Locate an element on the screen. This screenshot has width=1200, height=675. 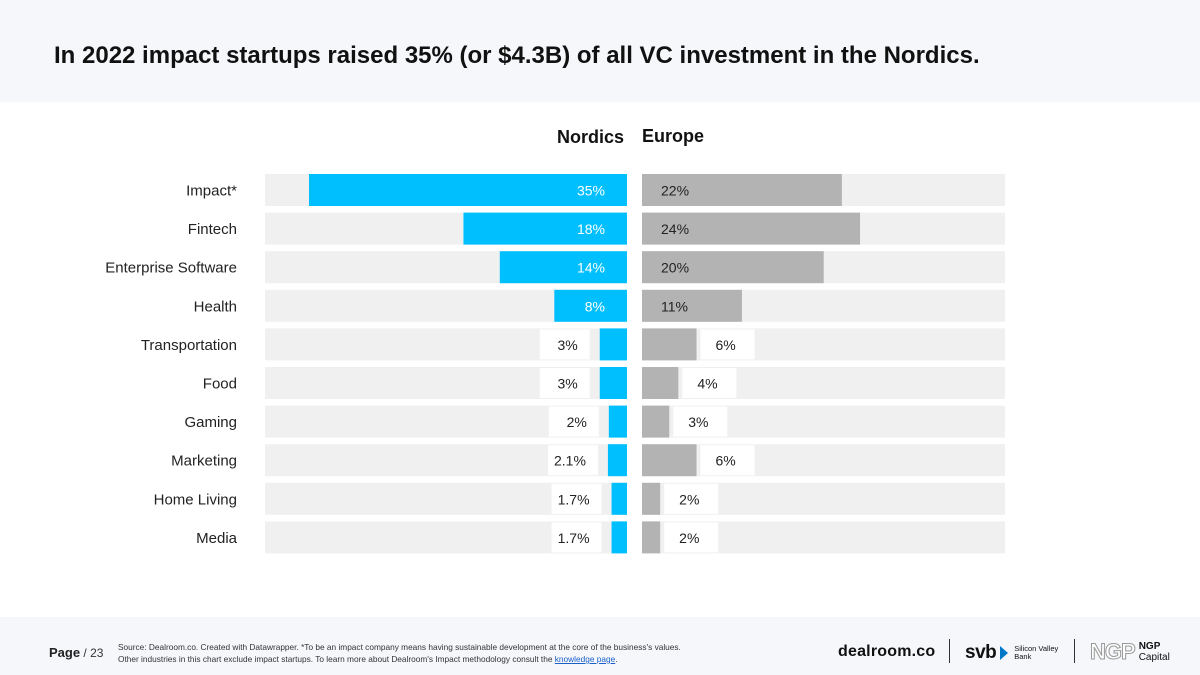
category-label: Transportation is located at coordinates (189, 345).